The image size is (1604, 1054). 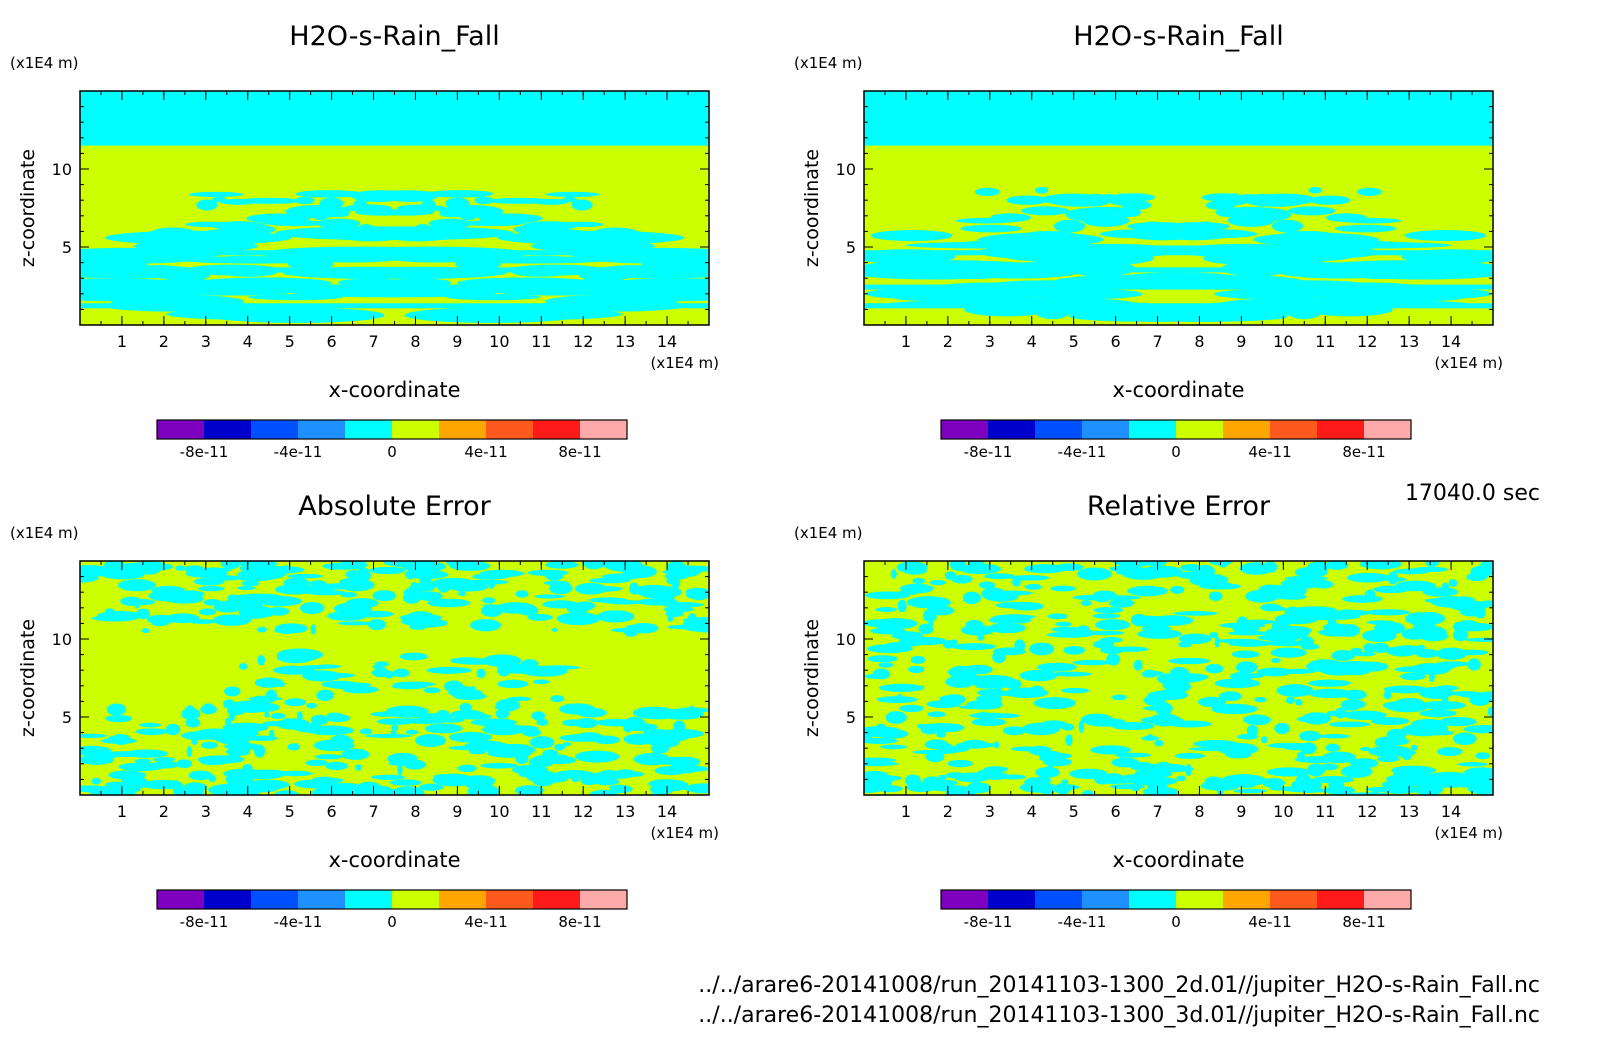 I want to click on heatmap-field, so click(x=394, y=208).